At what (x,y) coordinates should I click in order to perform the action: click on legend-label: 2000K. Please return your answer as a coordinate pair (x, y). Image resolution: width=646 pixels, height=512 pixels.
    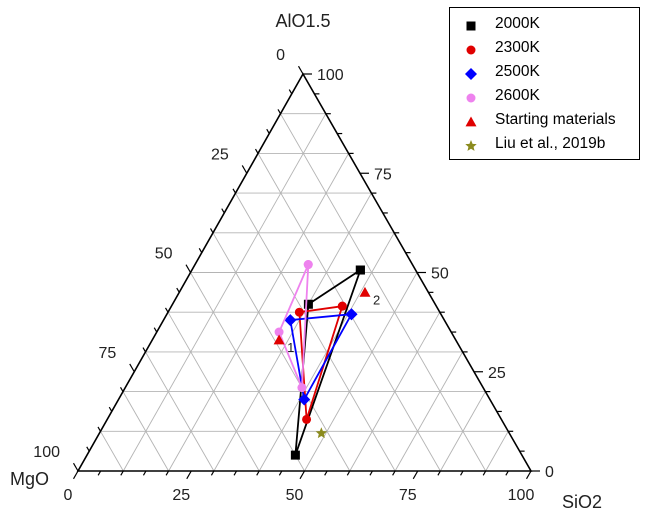
    Looking at the image, I should click on (517, 23).